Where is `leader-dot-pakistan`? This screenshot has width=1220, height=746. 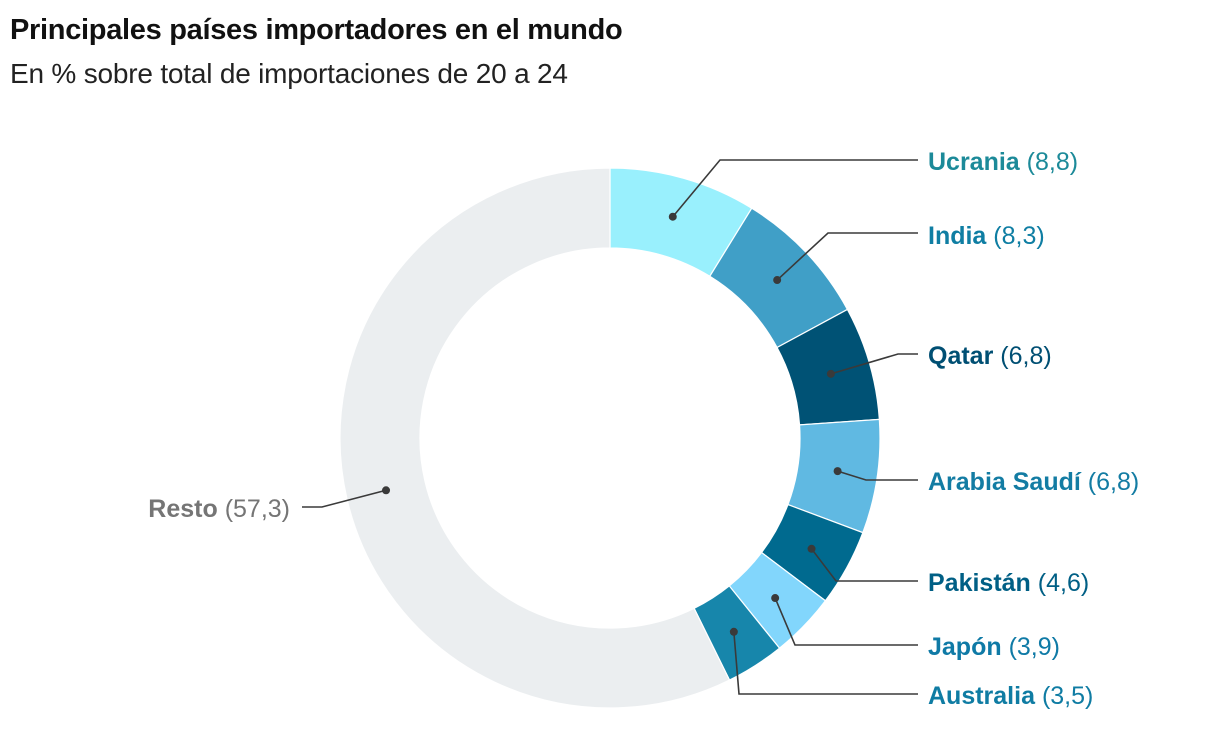 leader-dot-pakistan is located at coordinates (811, 548).